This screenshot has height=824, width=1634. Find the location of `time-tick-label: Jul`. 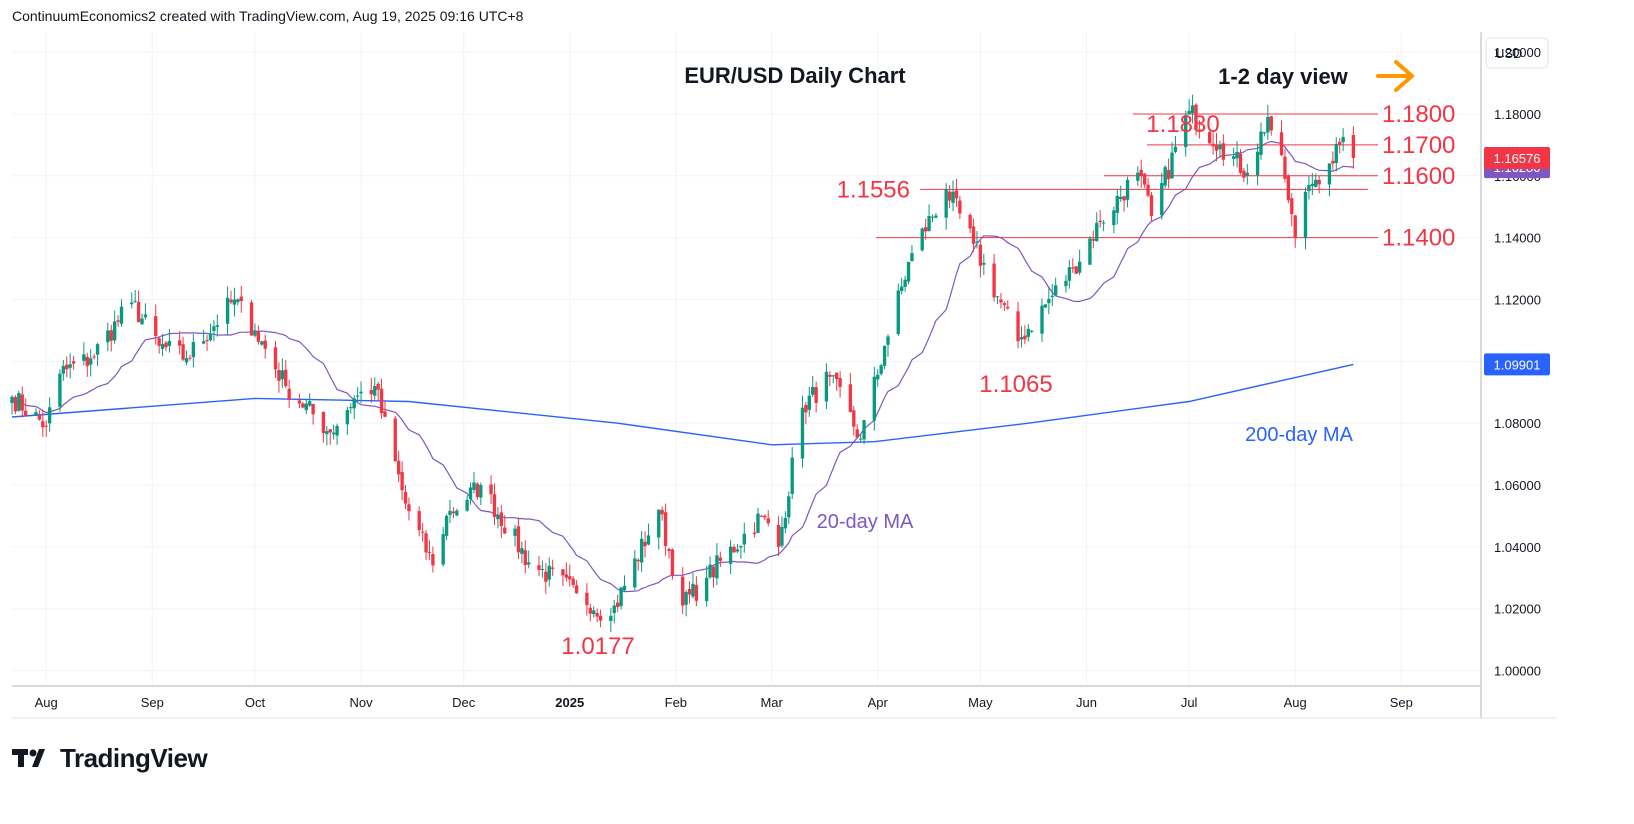

time-tick-label: Jul is located at coordinates (1189, 702).